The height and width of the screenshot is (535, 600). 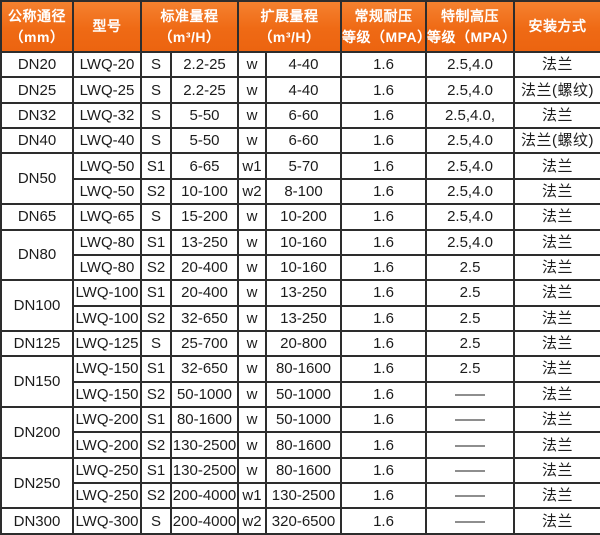 I want to click on cell-ext: 50-1000, so click(x=303, y=420).